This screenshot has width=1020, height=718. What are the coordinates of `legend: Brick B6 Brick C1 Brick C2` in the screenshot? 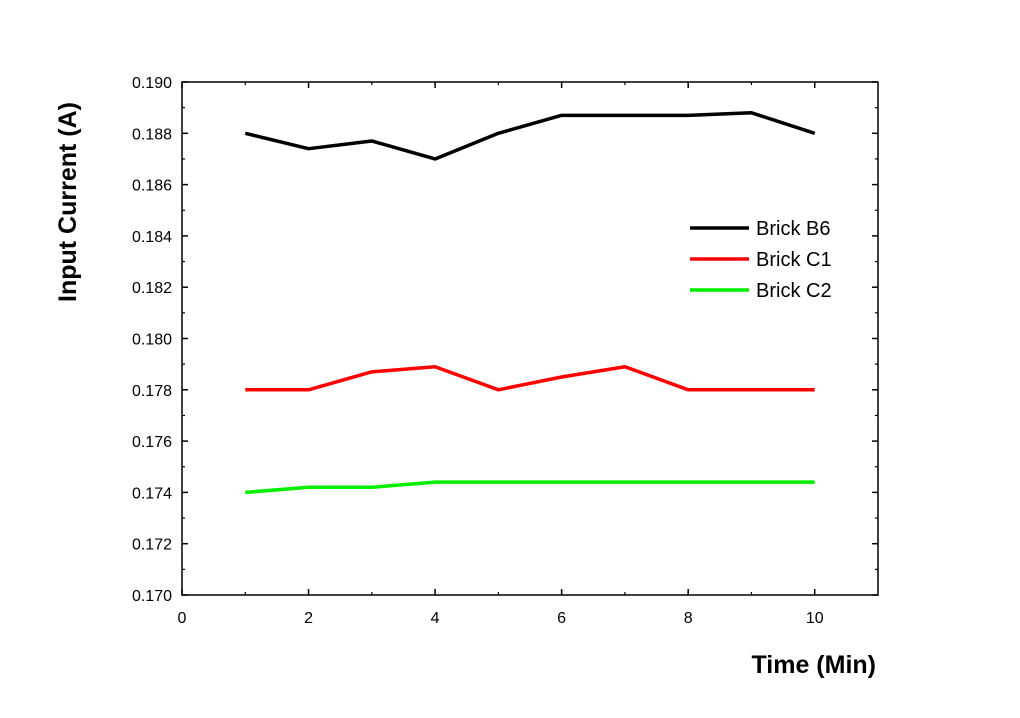 It's located at (761, 260).